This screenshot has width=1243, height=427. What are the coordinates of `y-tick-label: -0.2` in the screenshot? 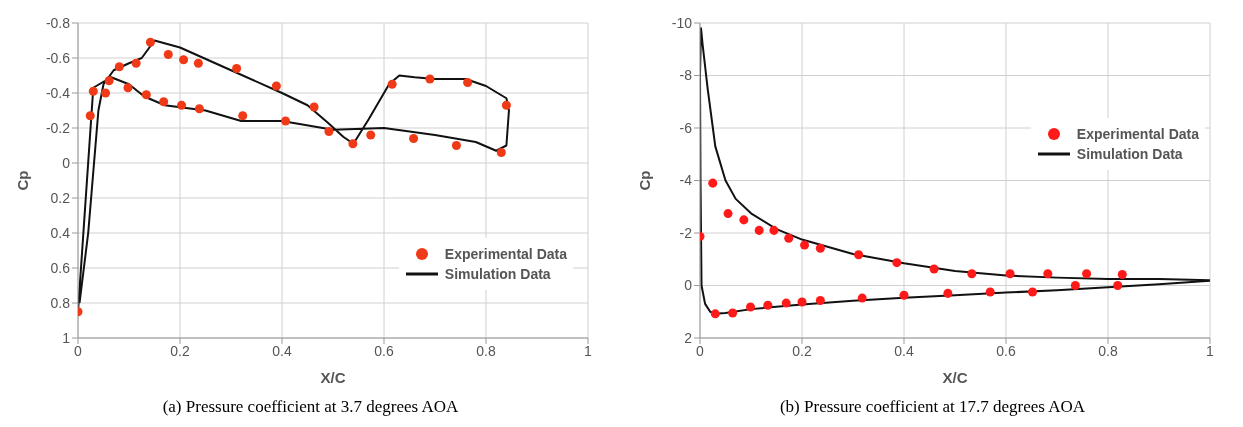 It's located at (58, 127).